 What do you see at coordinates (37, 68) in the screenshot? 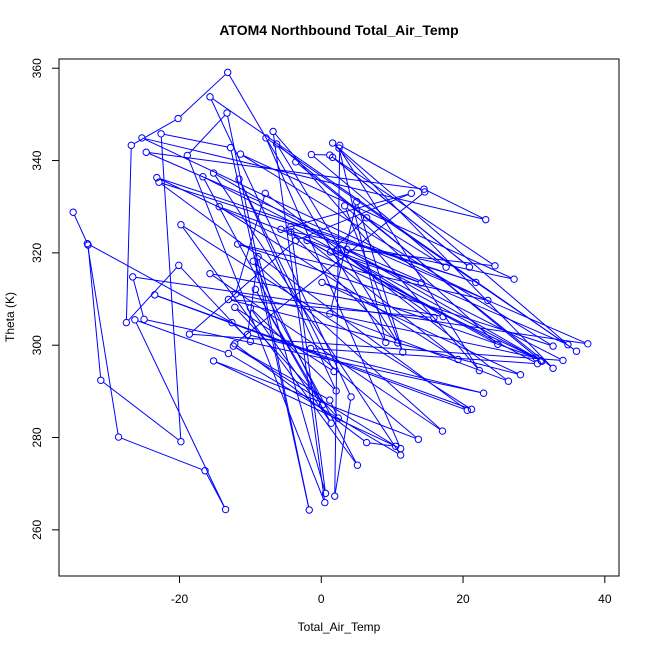
I see `y-tick-label: 360` at bounding box center [37, 68].